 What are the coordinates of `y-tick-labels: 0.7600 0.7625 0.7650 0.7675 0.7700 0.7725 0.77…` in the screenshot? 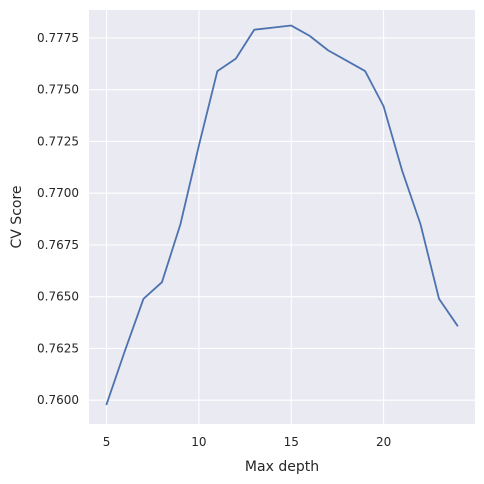 It's located at (58, 219).